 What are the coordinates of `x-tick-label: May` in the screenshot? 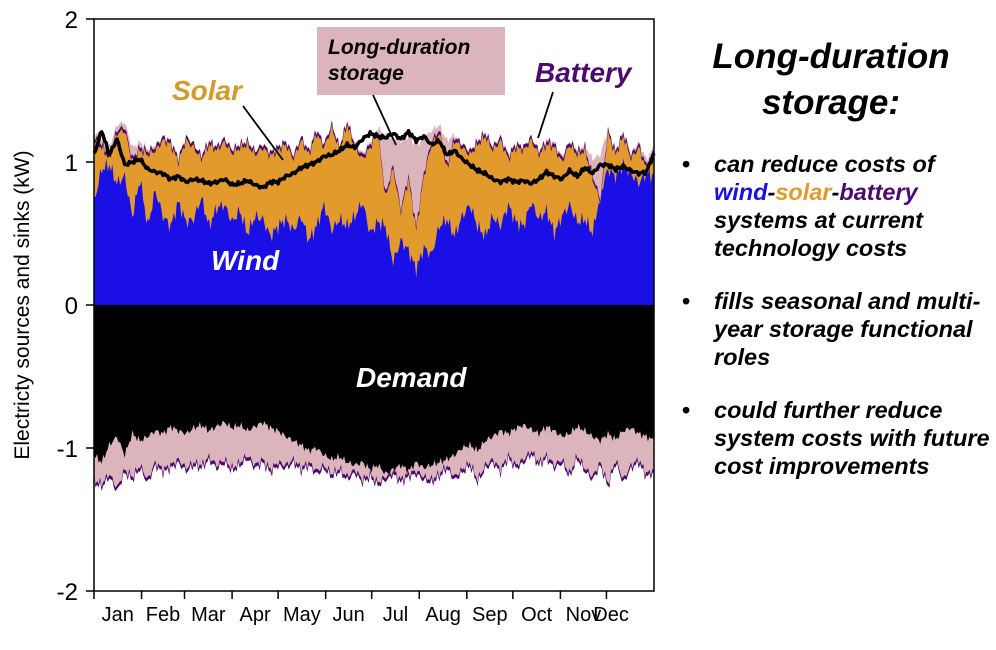 It's located at (302, 615).